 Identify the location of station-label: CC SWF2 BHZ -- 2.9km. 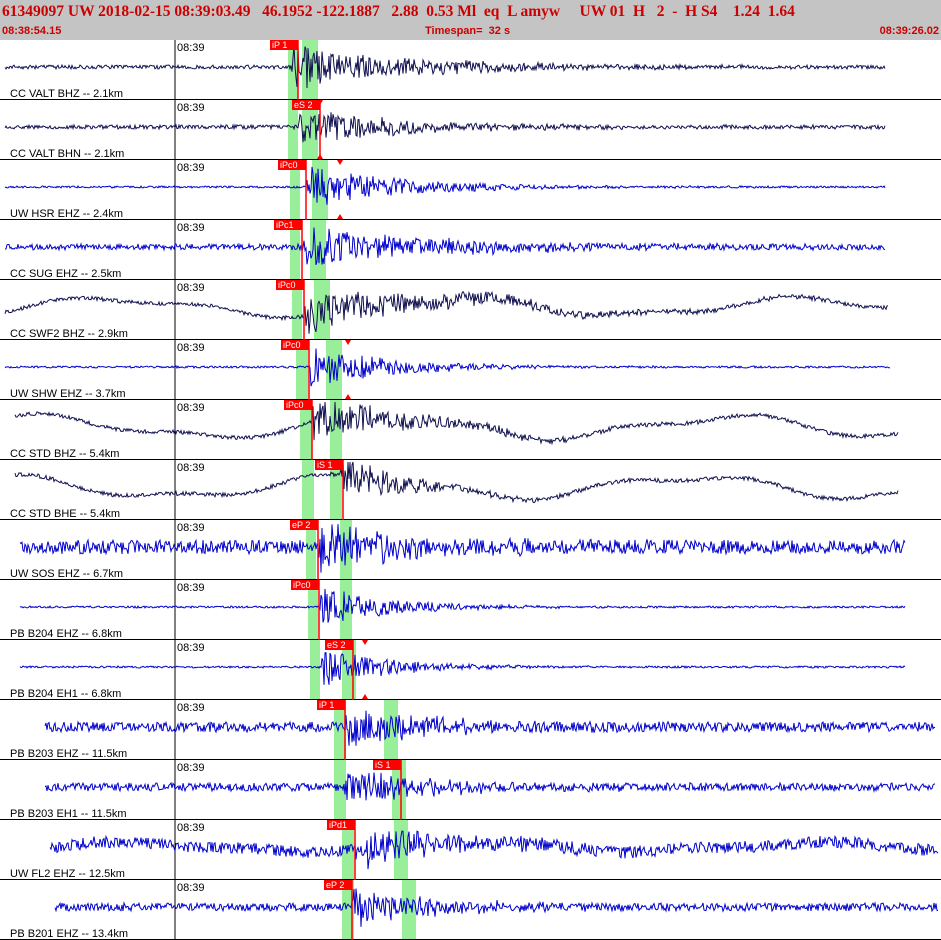
(69, 334).